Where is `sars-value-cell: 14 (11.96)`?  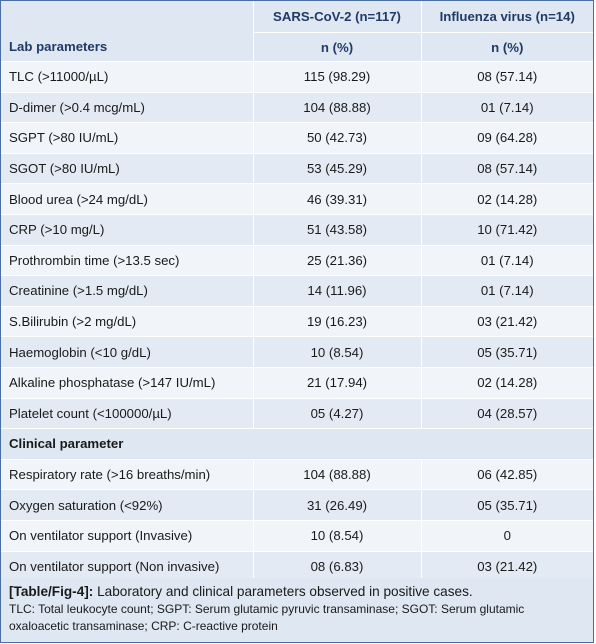
sars-value-cell: 14 (11.96) is located at coordinates (337, 291).